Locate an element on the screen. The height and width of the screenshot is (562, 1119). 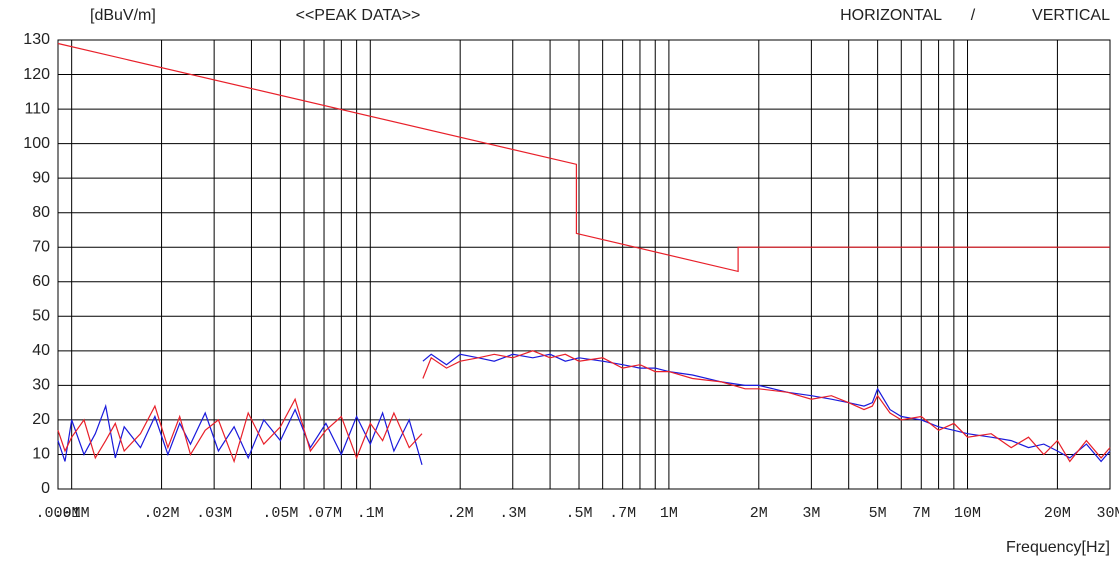
x-tick-label: .1M is located at coordinates (370, 513).